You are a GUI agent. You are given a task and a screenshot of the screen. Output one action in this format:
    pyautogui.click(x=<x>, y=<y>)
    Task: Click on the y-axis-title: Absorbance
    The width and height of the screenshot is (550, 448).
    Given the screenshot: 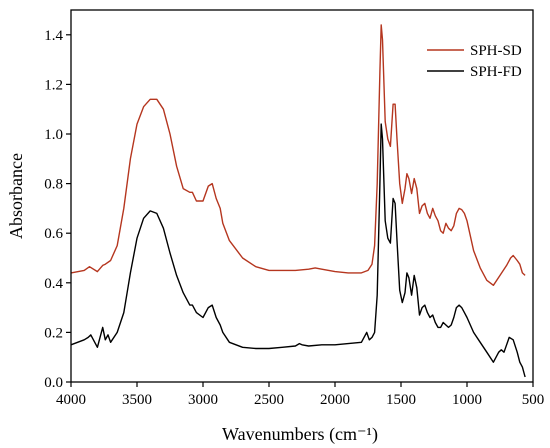 What is the action you would take?
    pyautogui.click(x=16, y=196)
    